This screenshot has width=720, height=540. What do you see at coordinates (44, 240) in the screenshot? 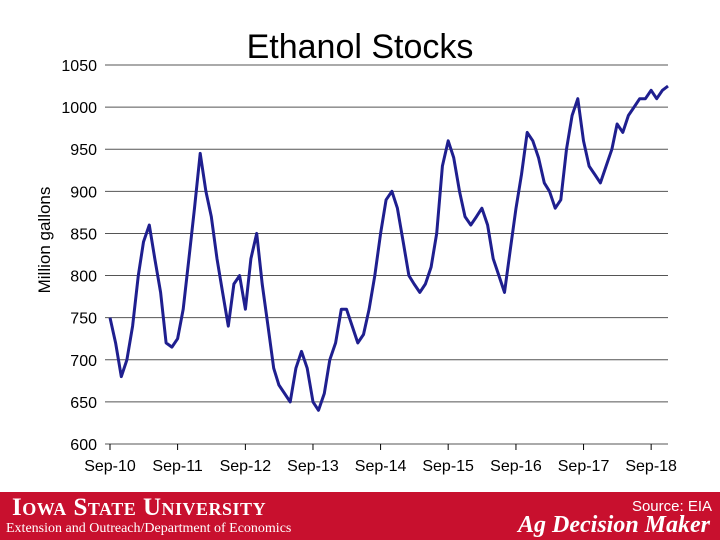
I see `y-axis-label: Million gallons` at bounding box center [44, 240].